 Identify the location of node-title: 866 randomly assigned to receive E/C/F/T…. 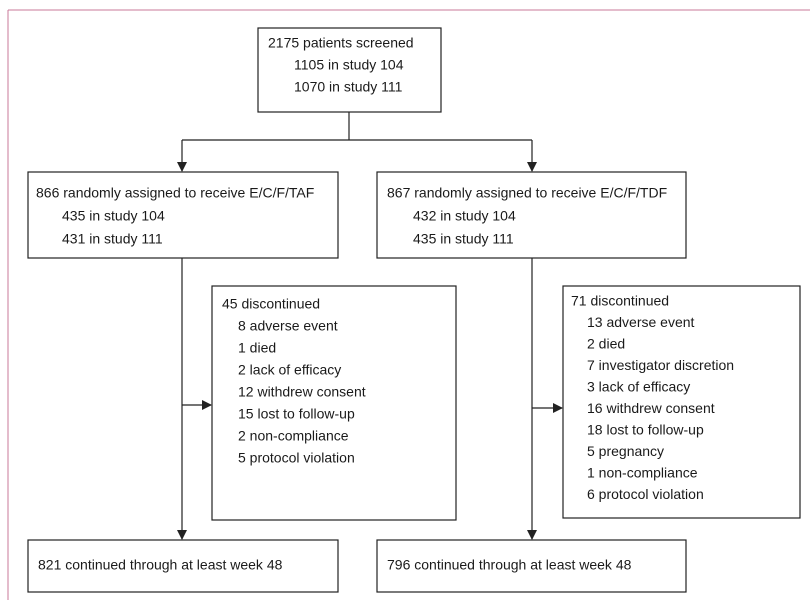
(175, 193).